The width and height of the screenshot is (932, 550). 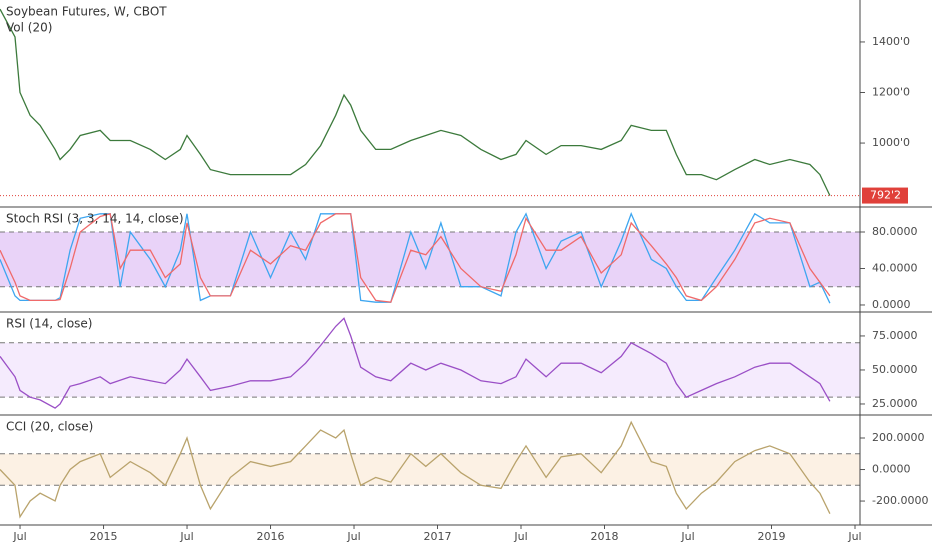 I want to click on x-tick-label: 2016, so click(x=271, y=536).